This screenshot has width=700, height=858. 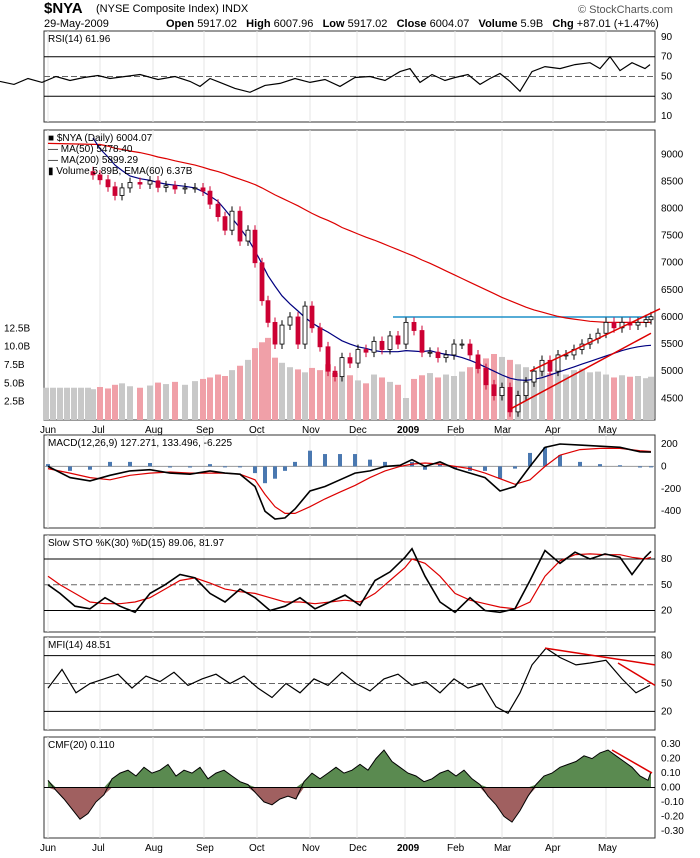 I want to click on cmf-tick: 0.10, so click(x=671, y=773).